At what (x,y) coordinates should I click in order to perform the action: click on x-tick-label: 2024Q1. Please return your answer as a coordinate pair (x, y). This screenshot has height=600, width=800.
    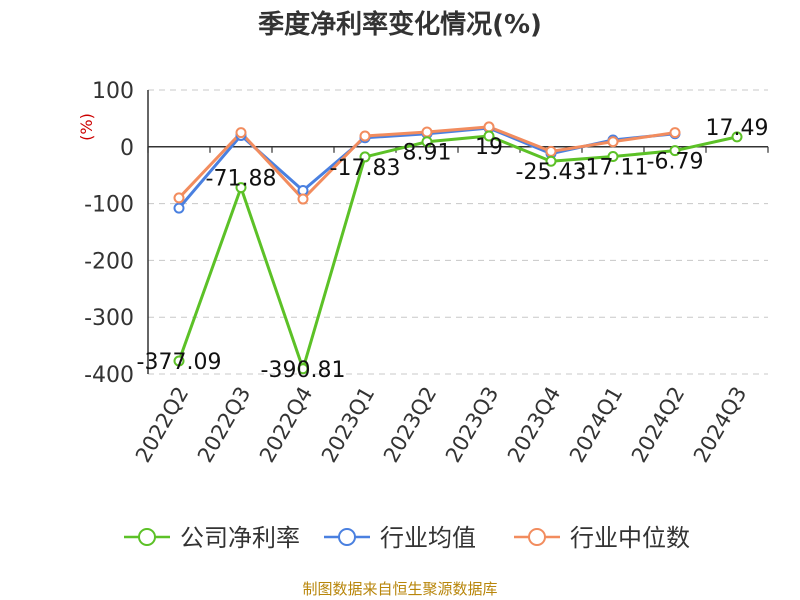
    Looking at the image, I should click on (596, 425).